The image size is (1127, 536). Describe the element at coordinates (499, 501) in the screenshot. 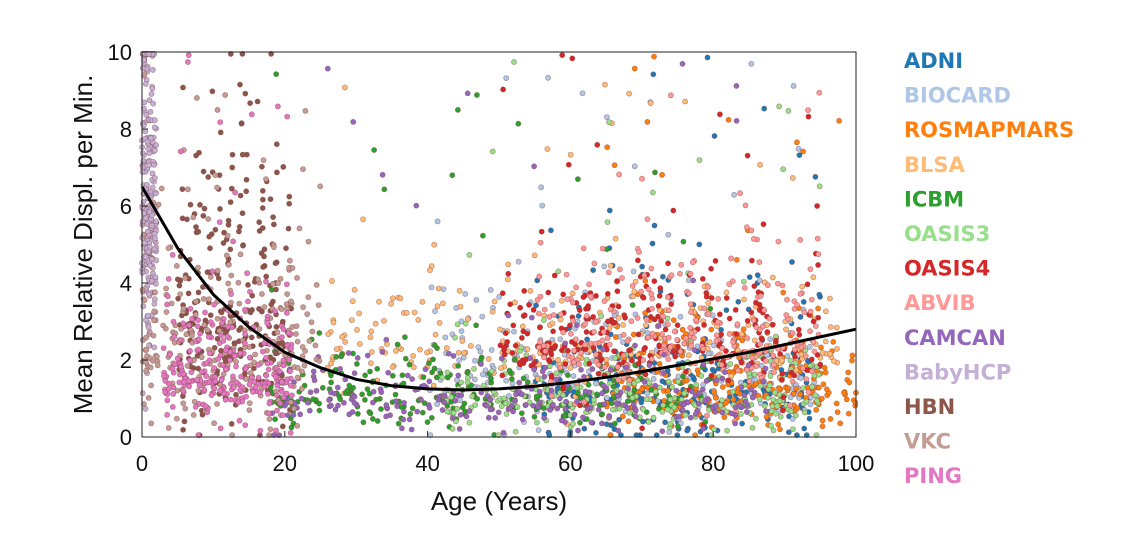

I see `x-axis-title: Age (Years)` at that location.